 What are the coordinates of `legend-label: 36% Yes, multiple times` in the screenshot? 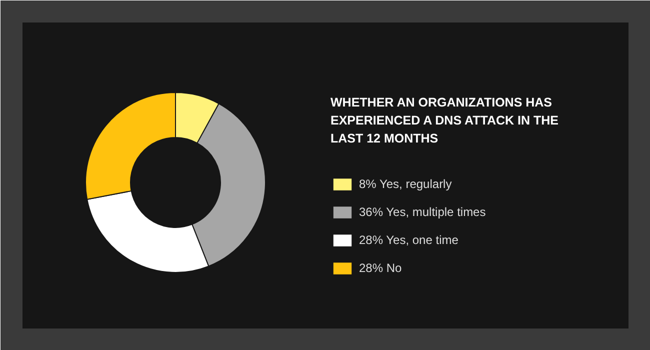 It's located at (422, 212).